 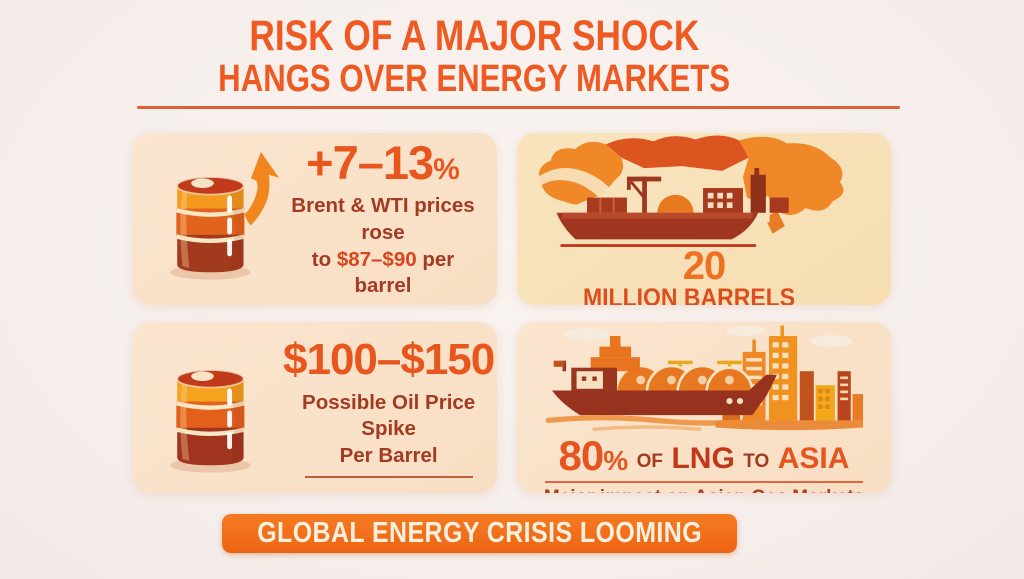 I want to click on lng-tanker-city-illustration, so click(x=704, y=381).